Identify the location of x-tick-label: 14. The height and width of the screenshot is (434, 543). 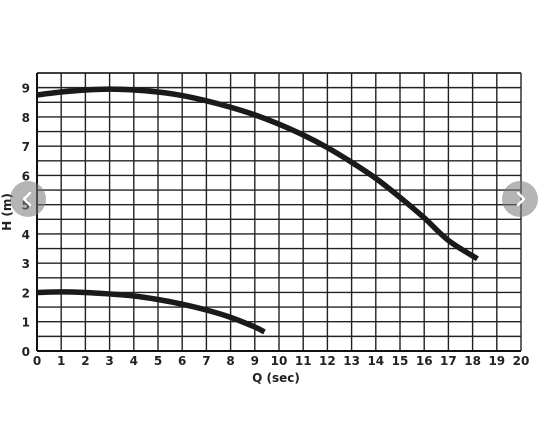
(375, 361).